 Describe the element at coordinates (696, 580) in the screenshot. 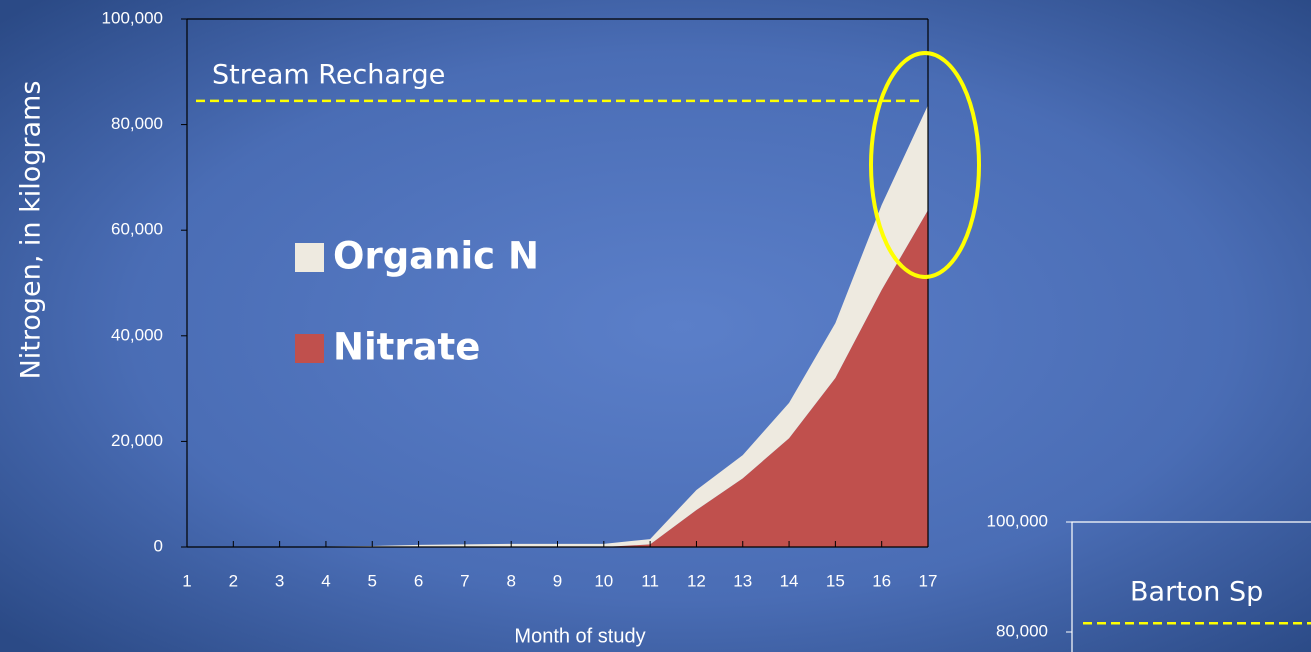

I see `x-tick-label: 12` at that location.